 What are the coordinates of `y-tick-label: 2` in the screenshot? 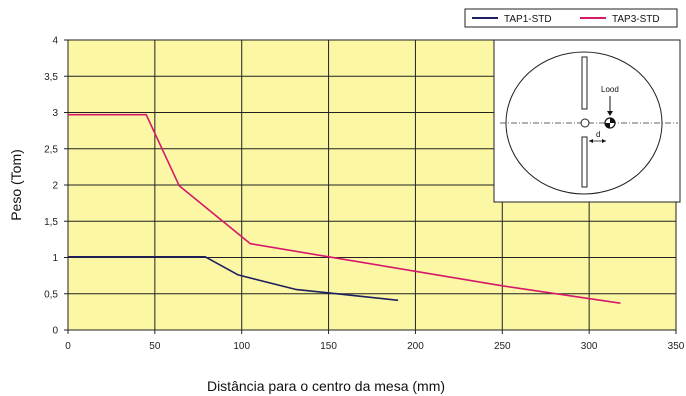 It's located at (55, 186).